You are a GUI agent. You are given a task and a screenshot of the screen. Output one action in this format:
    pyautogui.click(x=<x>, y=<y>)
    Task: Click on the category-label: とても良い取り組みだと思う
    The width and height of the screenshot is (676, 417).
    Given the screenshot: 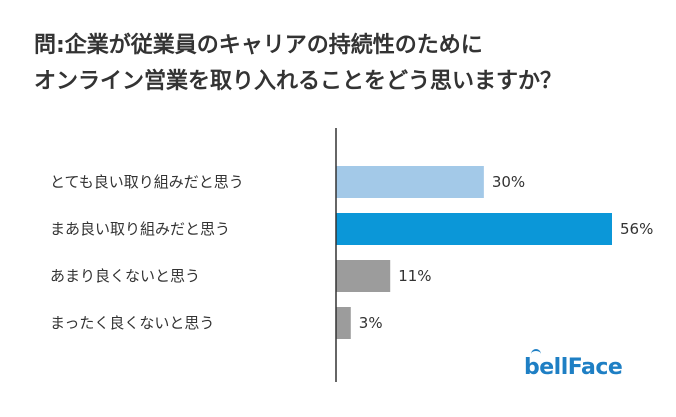 What is the action you would take?
    pyautogui.click(x=147, y=182)
    